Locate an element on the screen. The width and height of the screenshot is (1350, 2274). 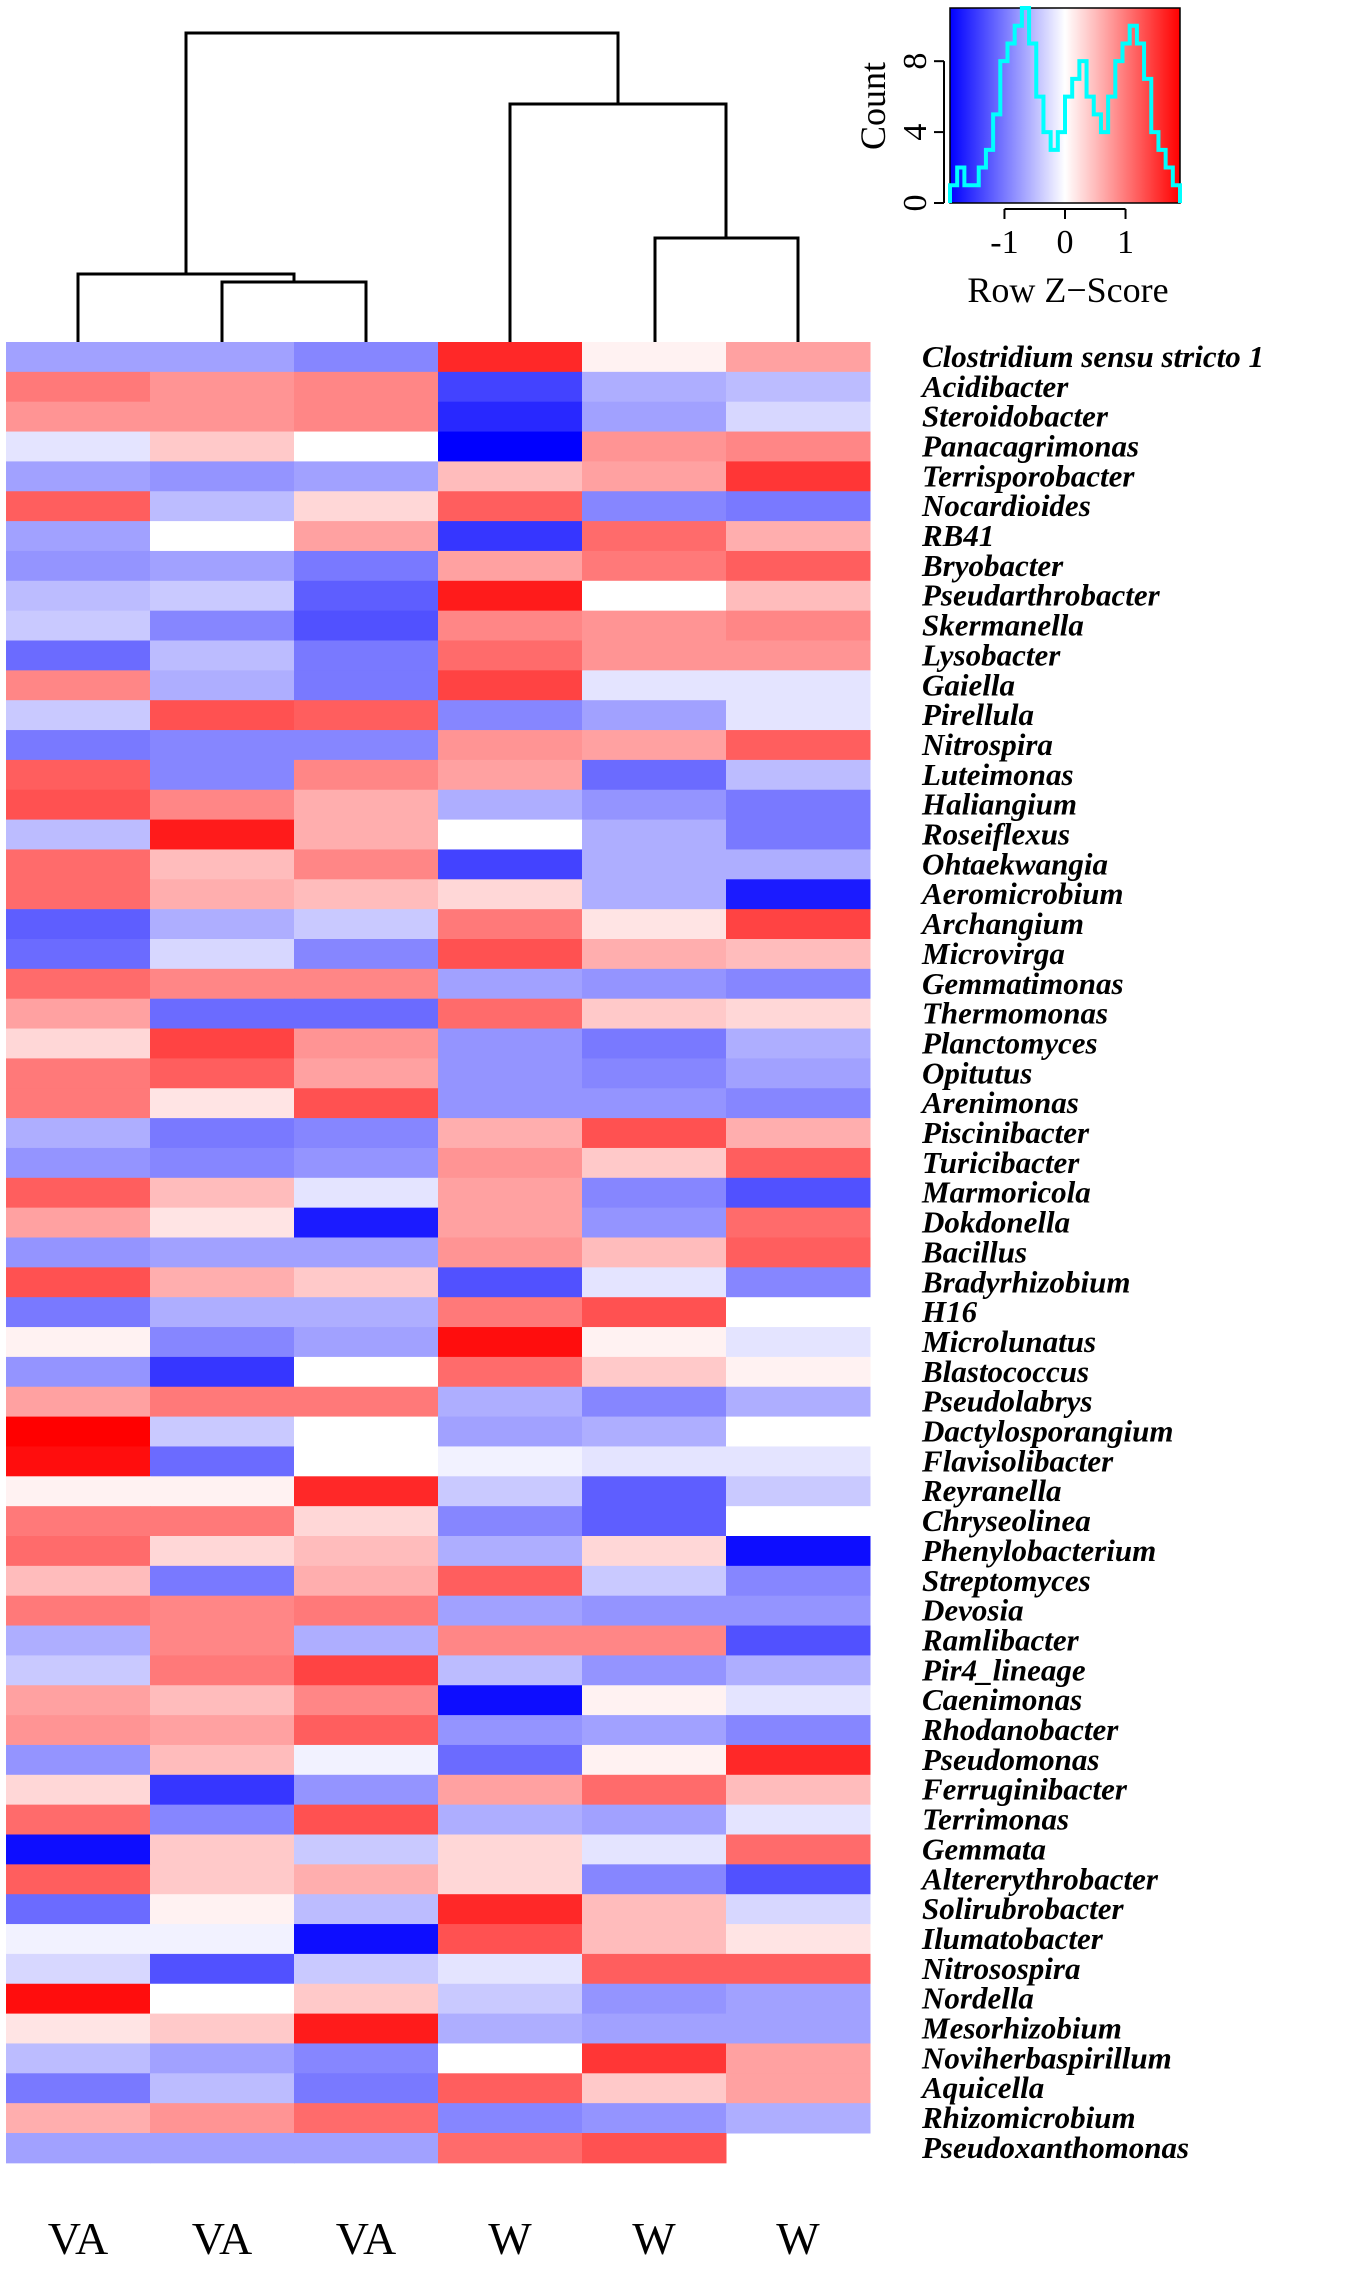
row-label: Ohtaekwangia is located at coordinates (1015, 863).